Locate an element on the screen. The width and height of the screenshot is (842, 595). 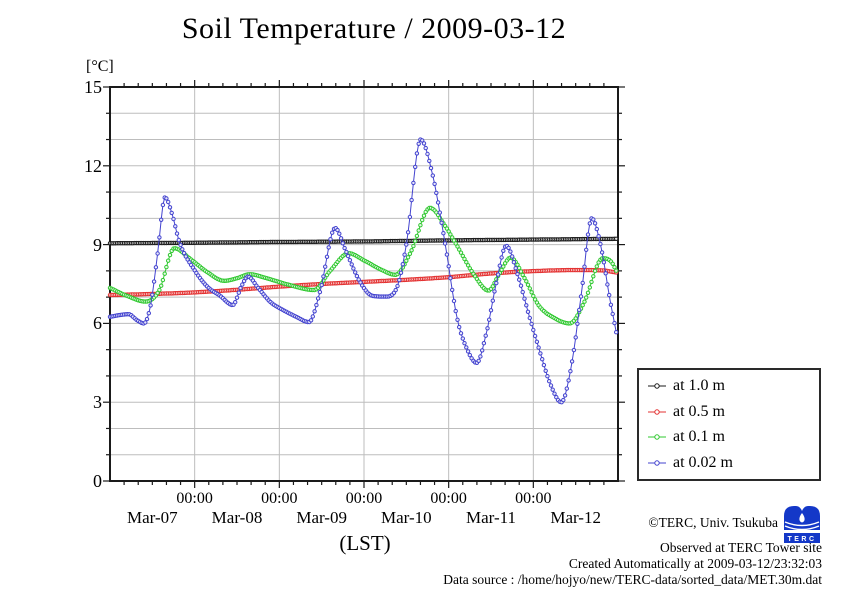
y-axis-unit-label: [°C] is located at coordinates (100, 66).